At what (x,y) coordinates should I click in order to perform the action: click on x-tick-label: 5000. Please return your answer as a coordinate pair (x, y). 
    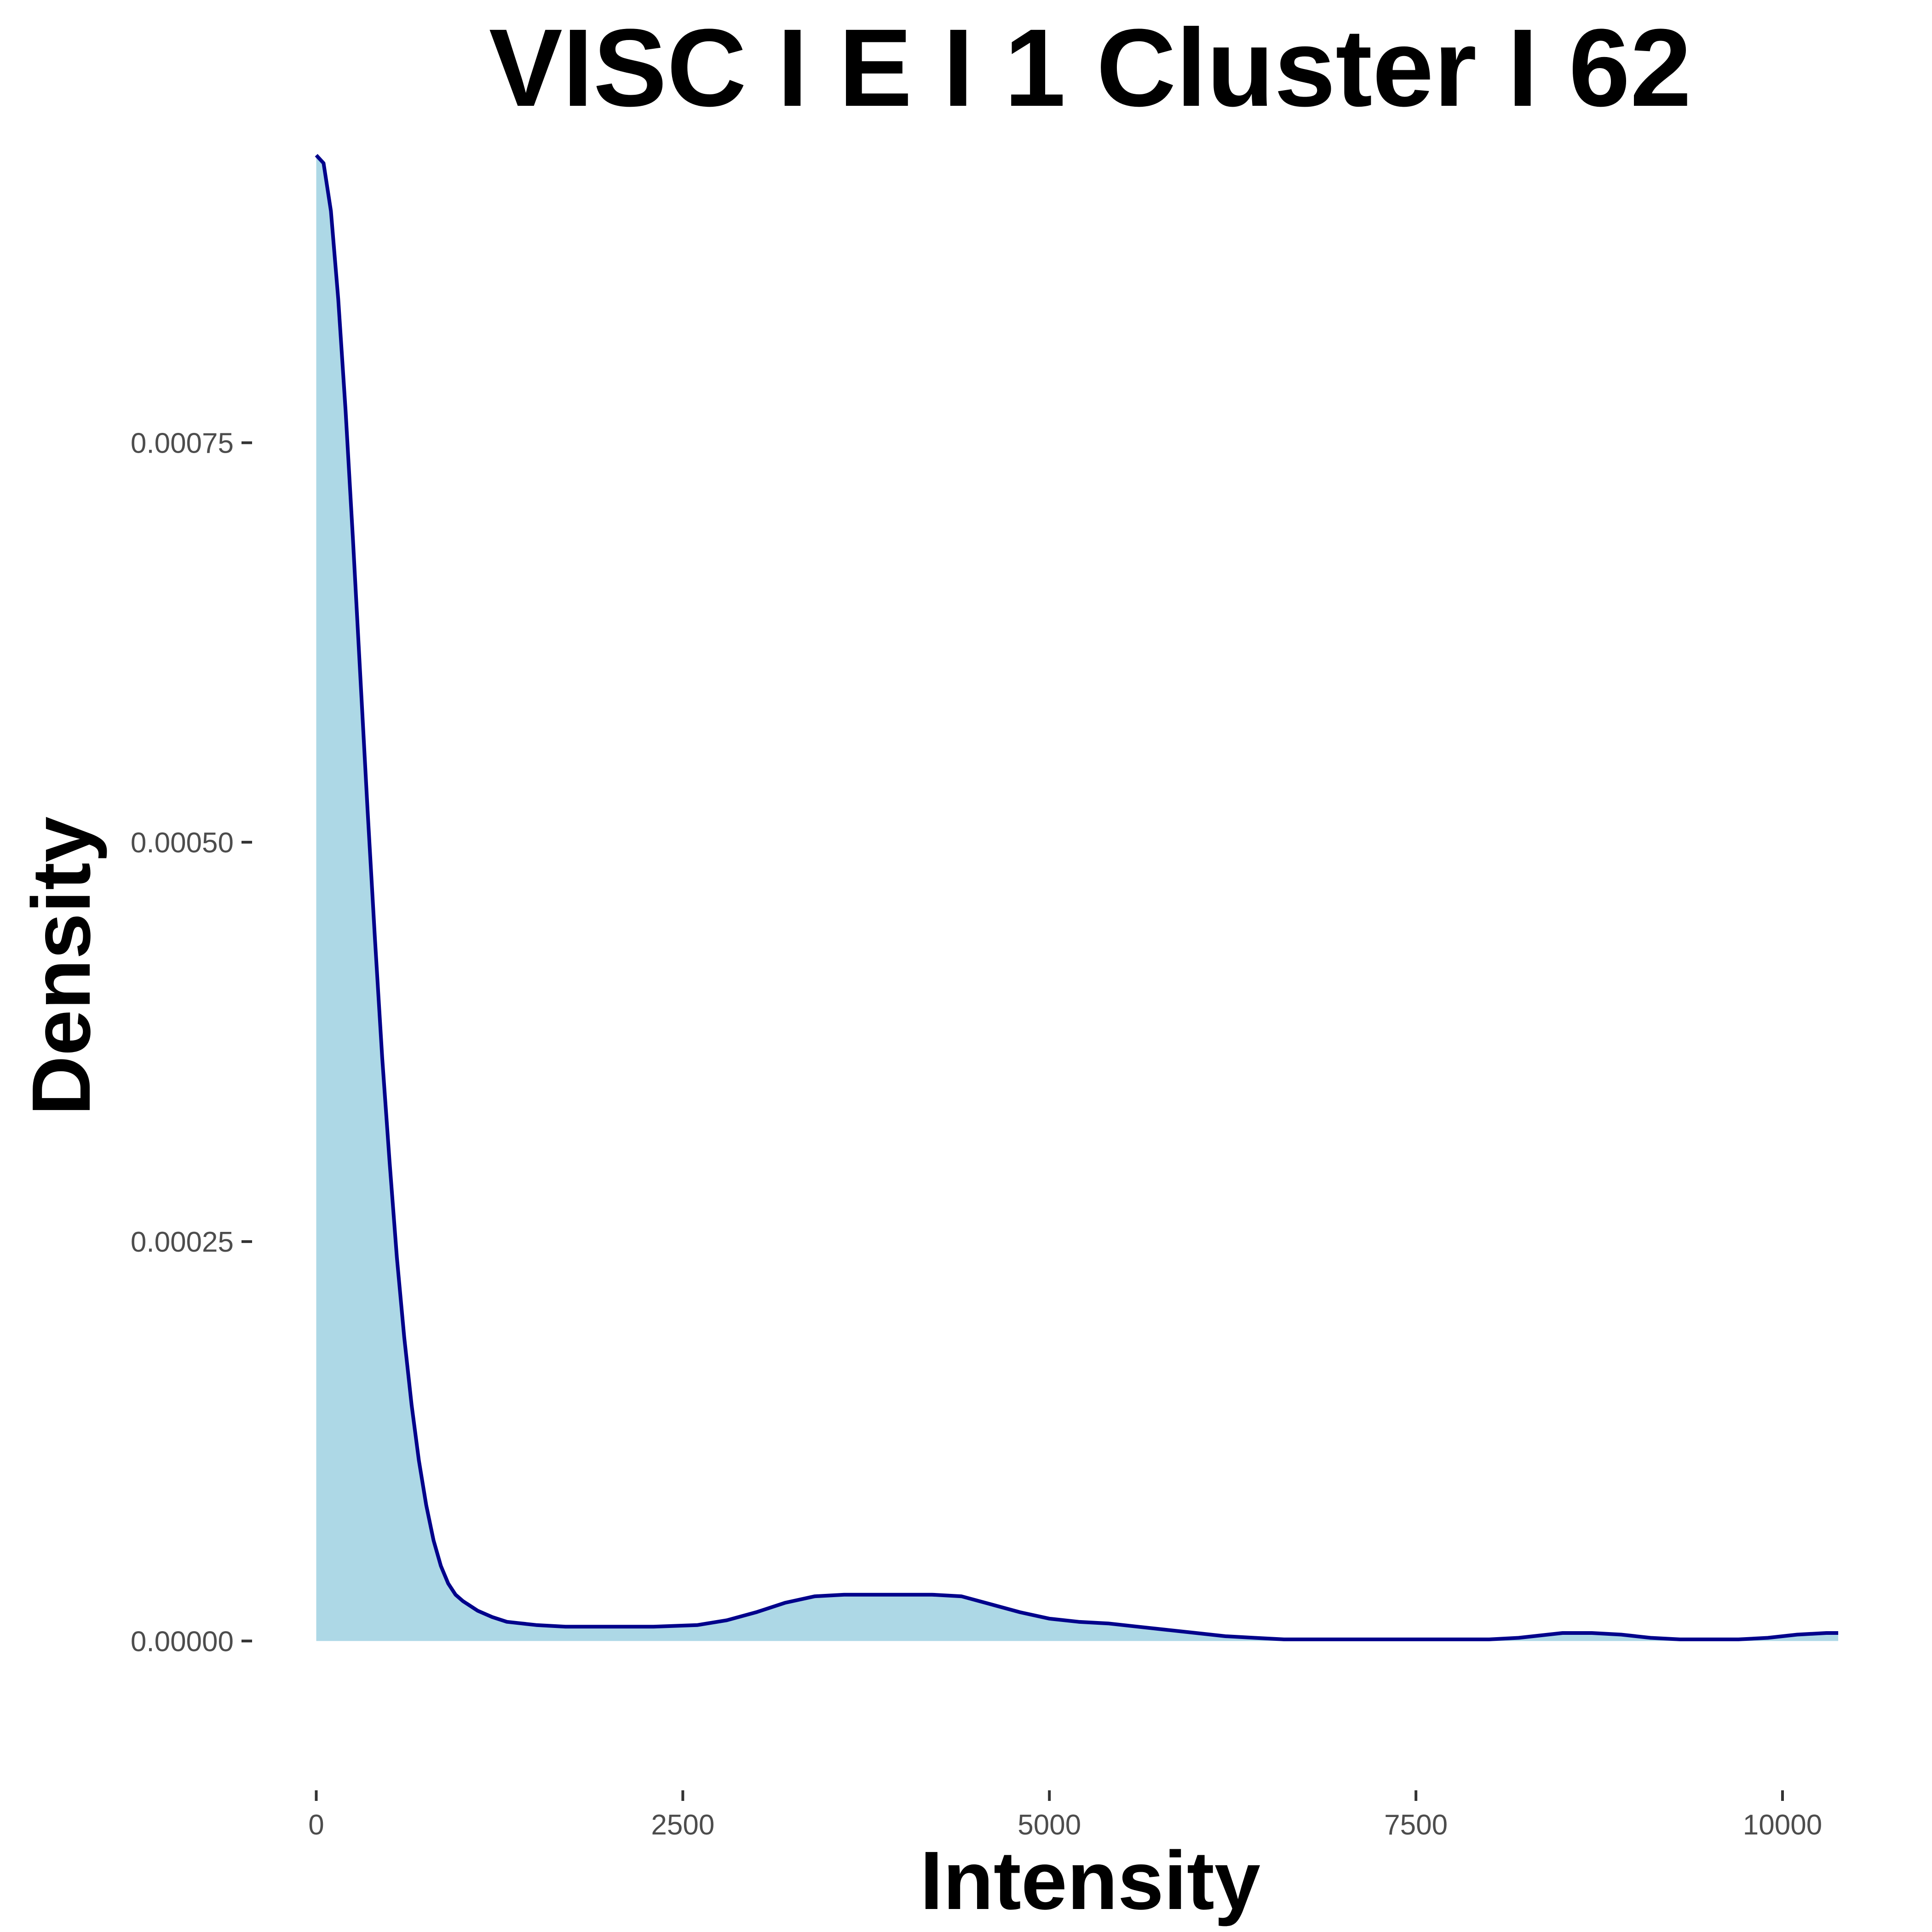
    Looking at the image, I should click on (1049, 1825).